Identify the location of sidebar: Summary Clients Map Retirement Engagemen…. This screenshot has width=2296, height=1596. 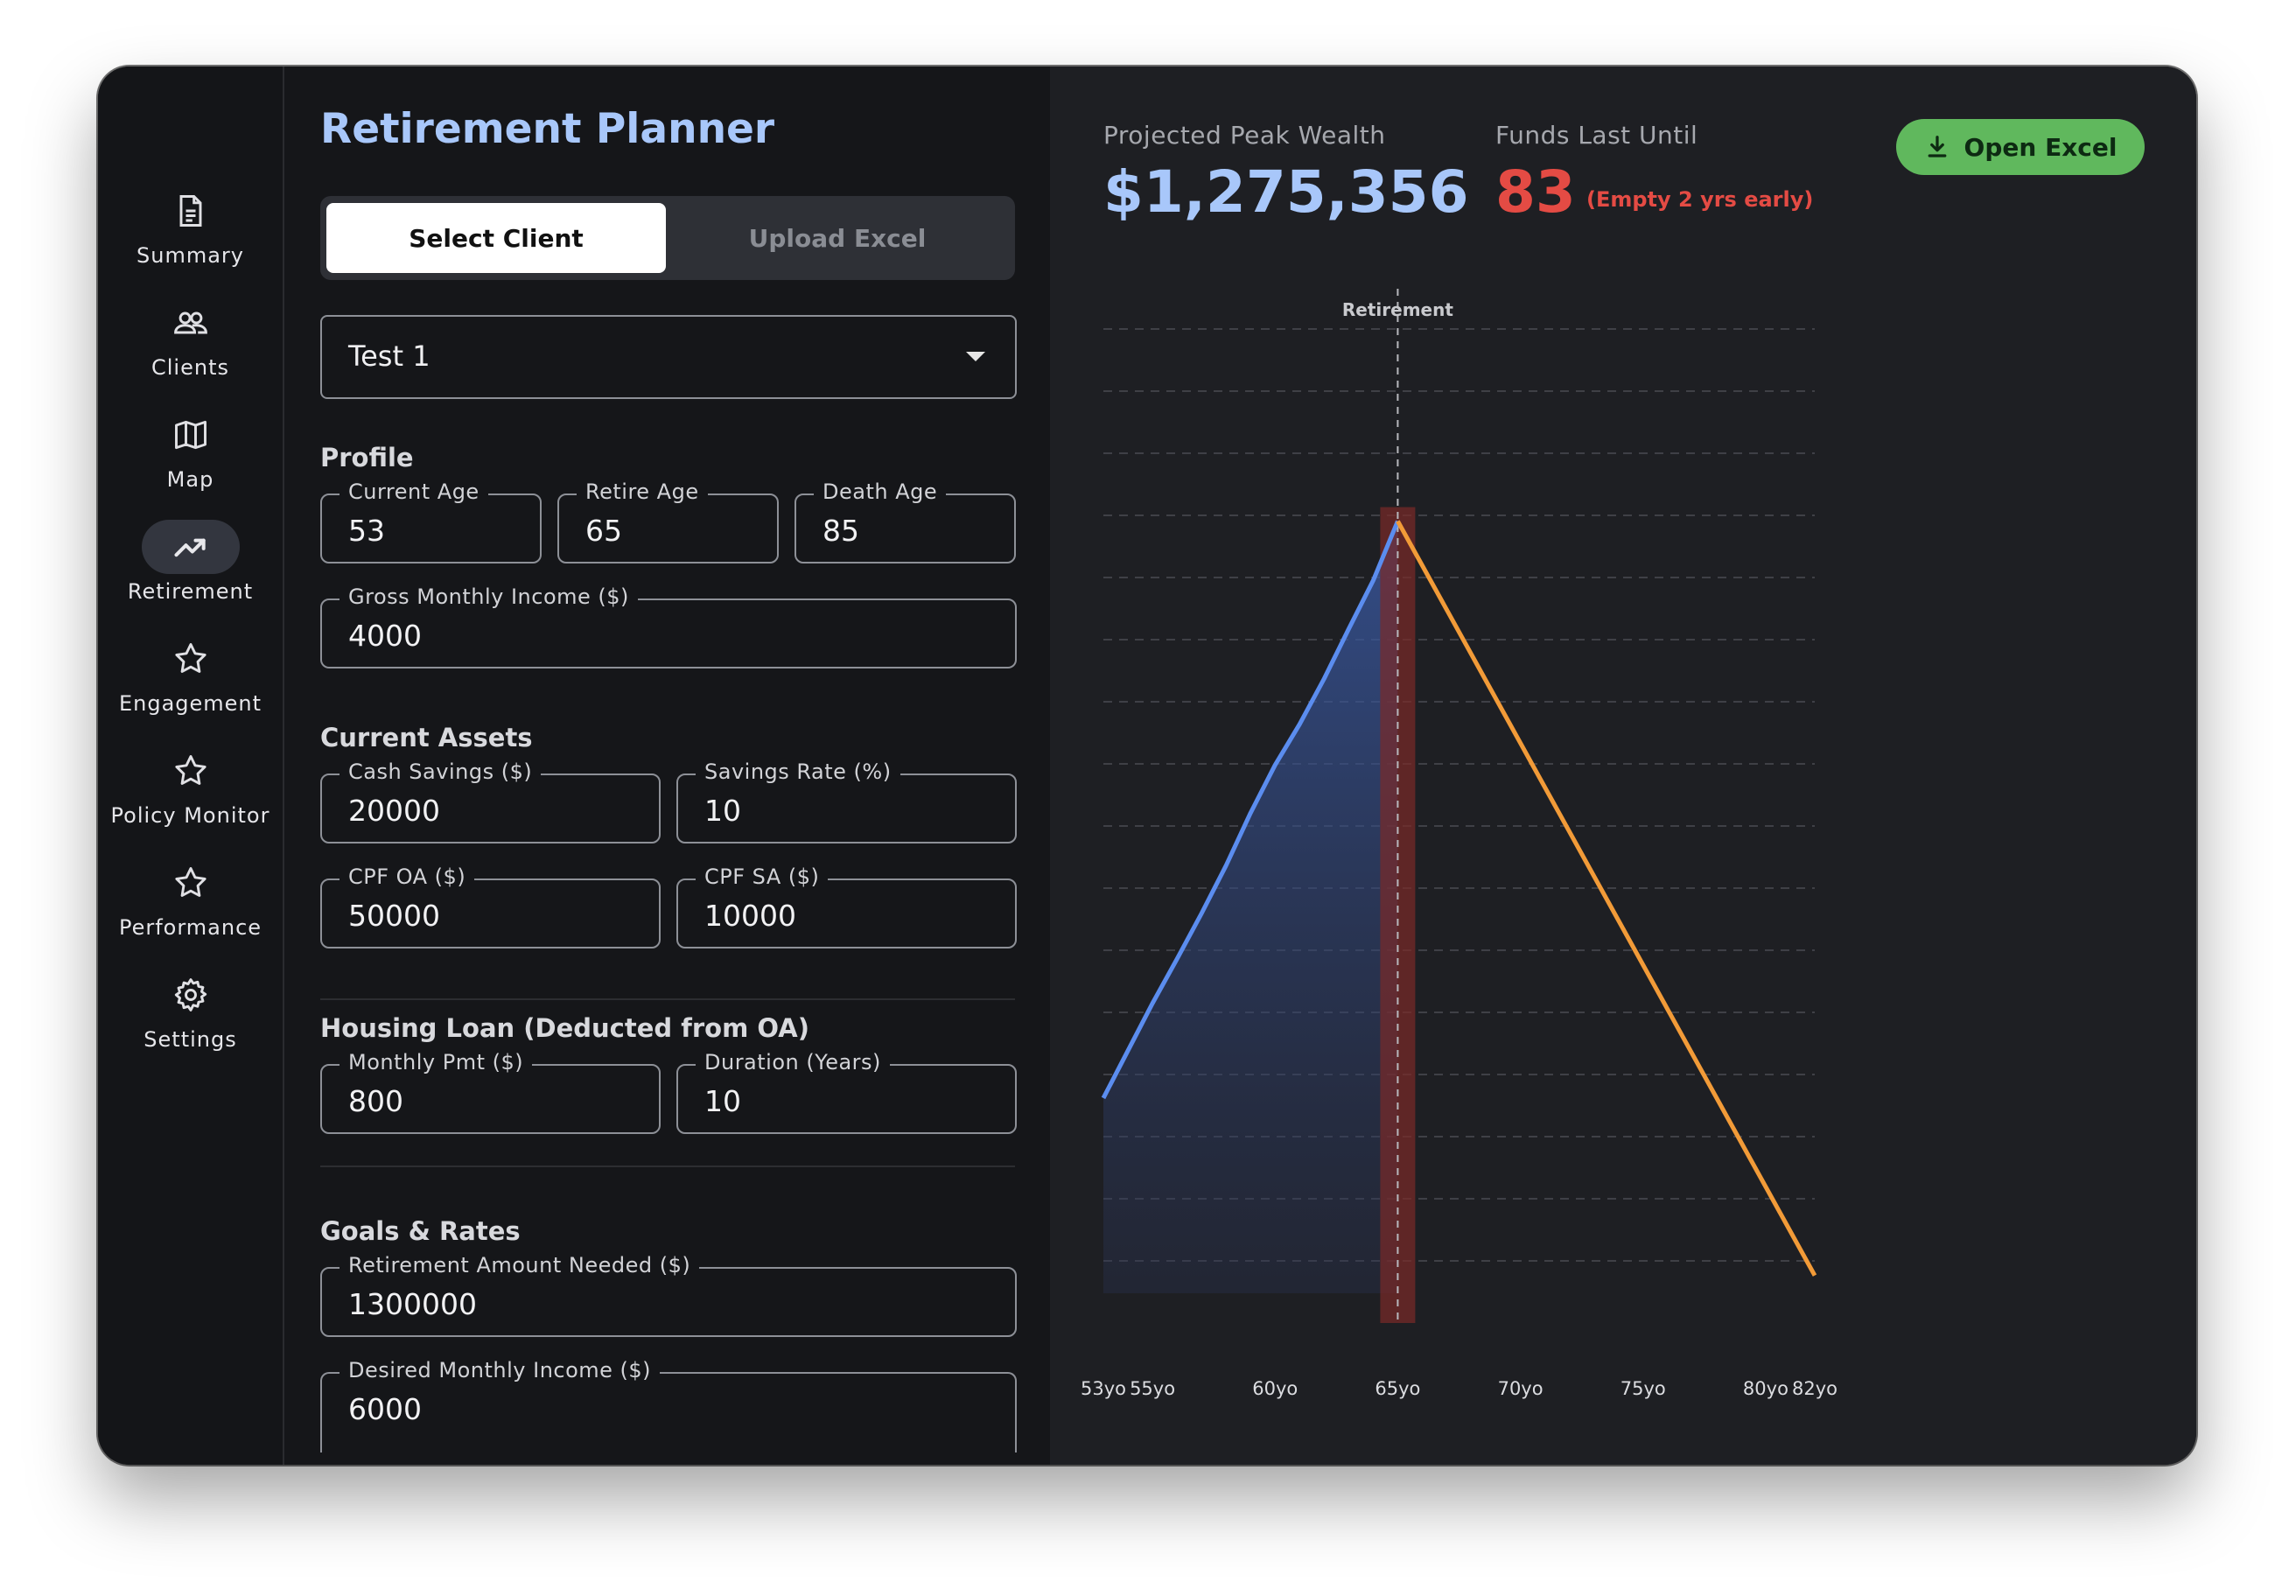
(191, 765).